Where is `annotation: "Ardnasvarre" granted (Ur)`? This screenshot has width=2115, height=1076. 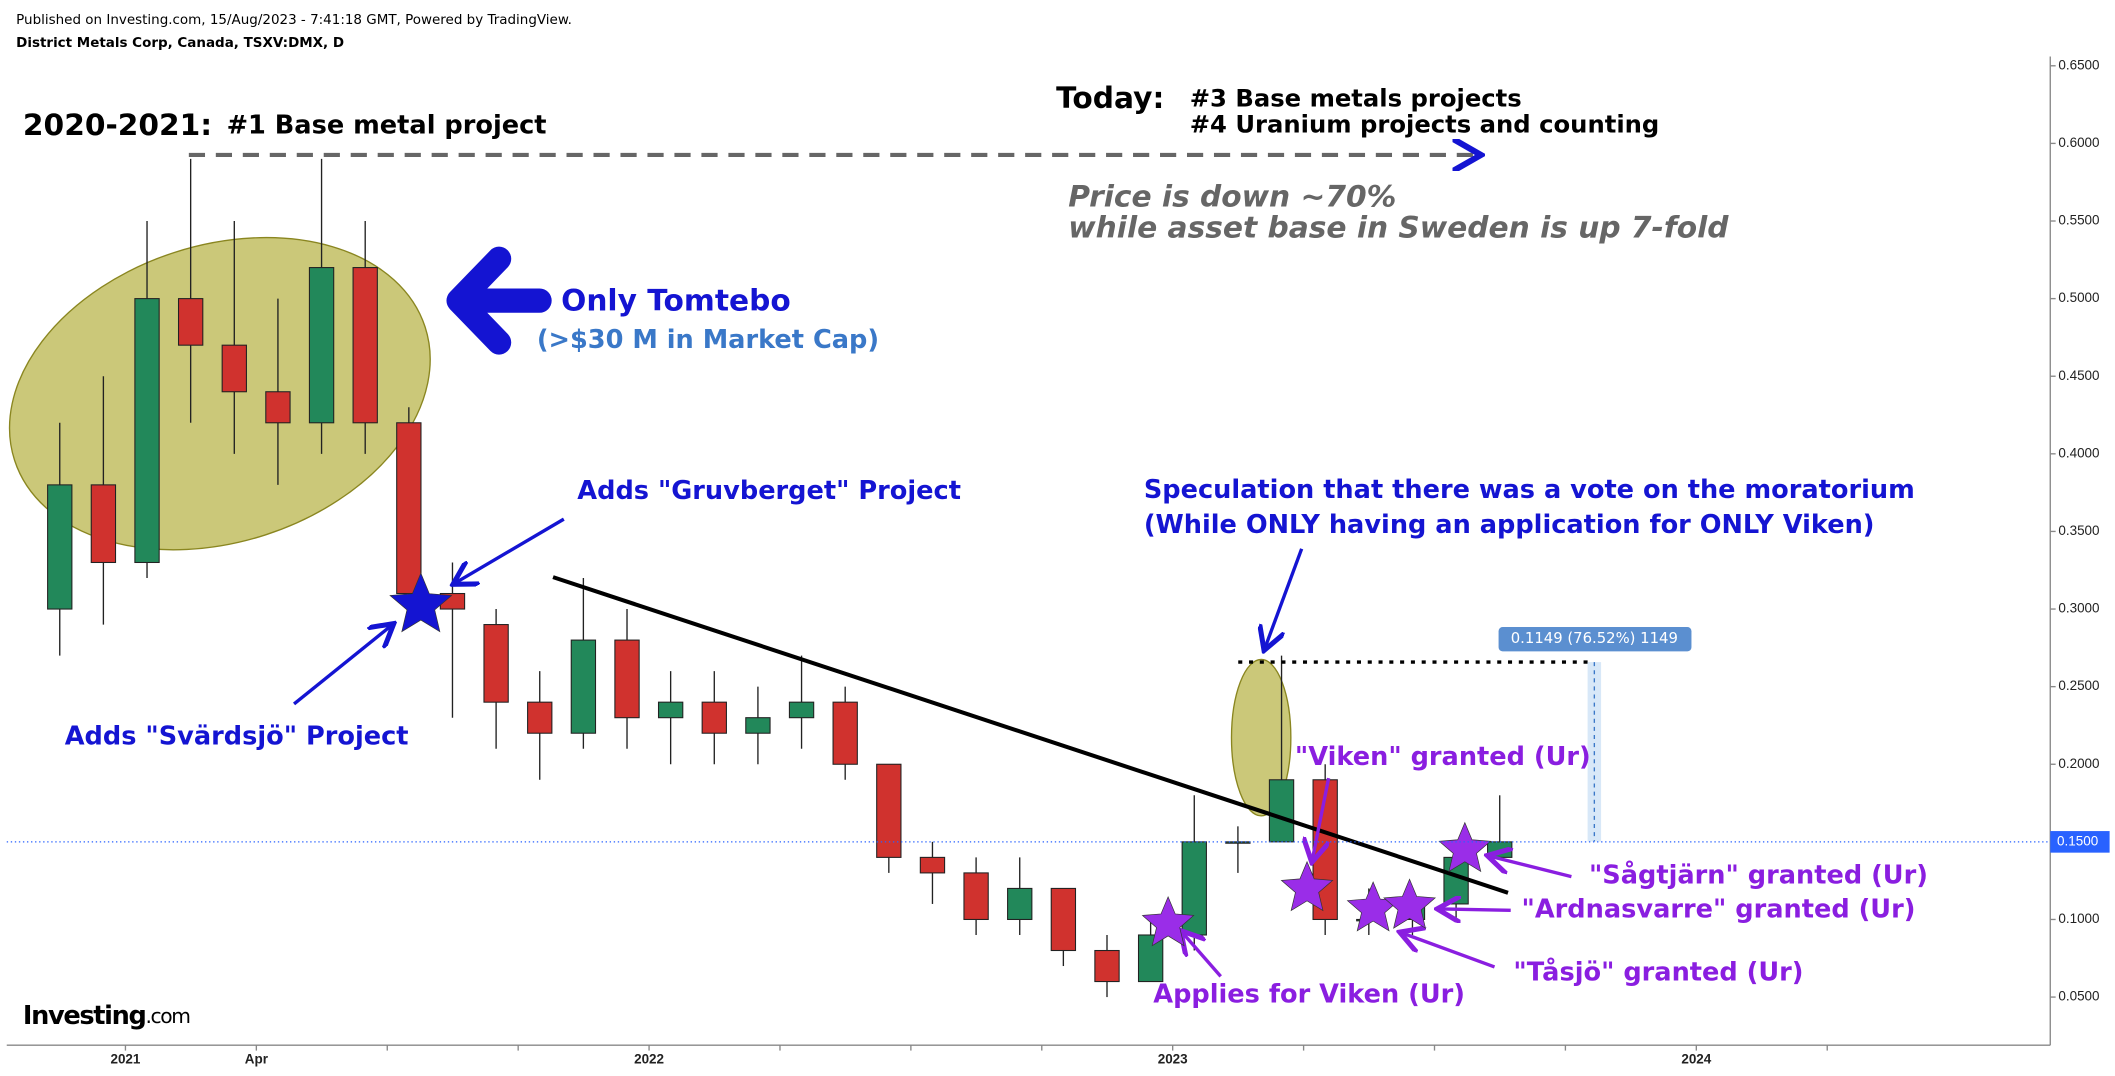
annotation: "Ardnasvarre" granted (Ur) is located at coordinates (1719, 909).